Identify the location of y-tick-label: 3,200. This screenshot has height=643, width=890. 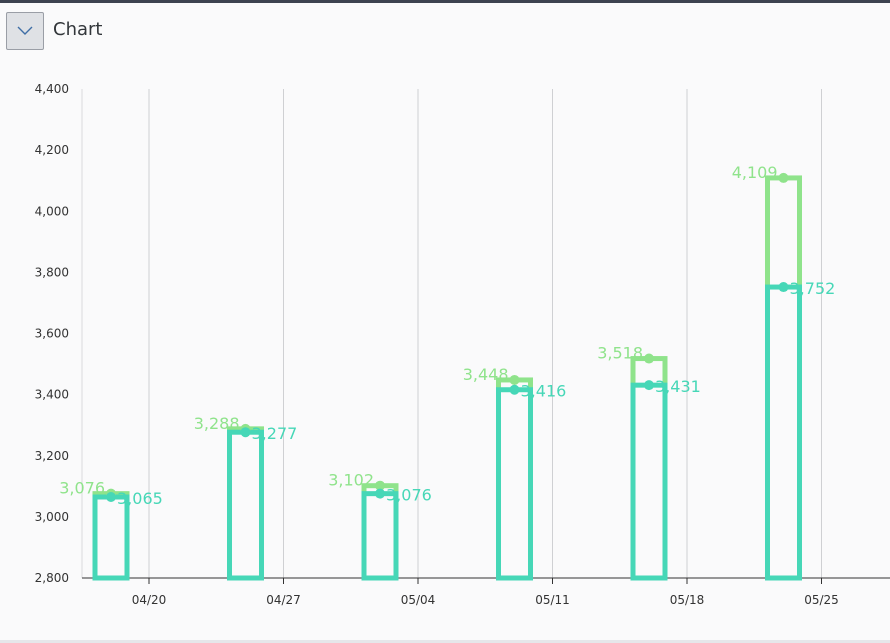
(52, 456).